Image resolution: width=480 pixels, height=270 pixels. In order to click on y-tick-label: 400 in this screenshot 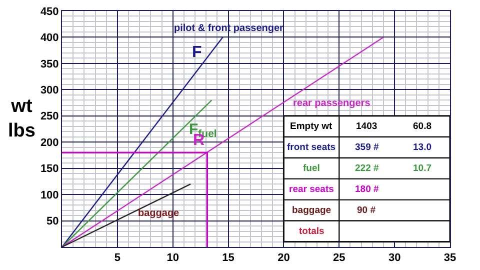, I will do `click(49, 38)`.